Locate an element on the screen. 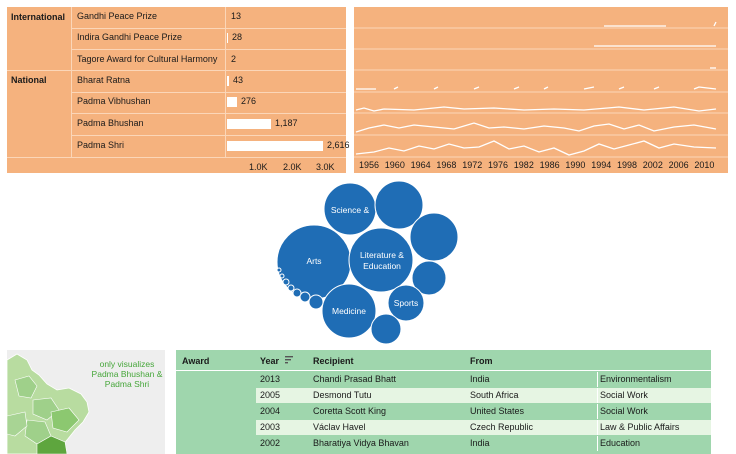 The width and height of the screenshot is (736, 454). bubble-misc-bottom is located at coordinates (386, 329).